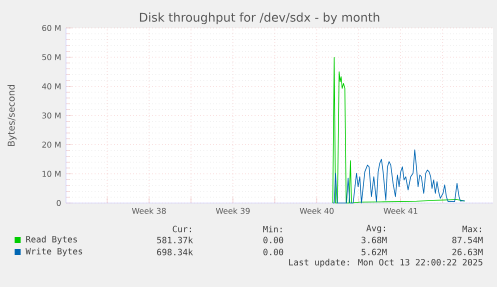 The image size is (497, 287). I want to click on y-tick-label: 0, so click(58, 203).